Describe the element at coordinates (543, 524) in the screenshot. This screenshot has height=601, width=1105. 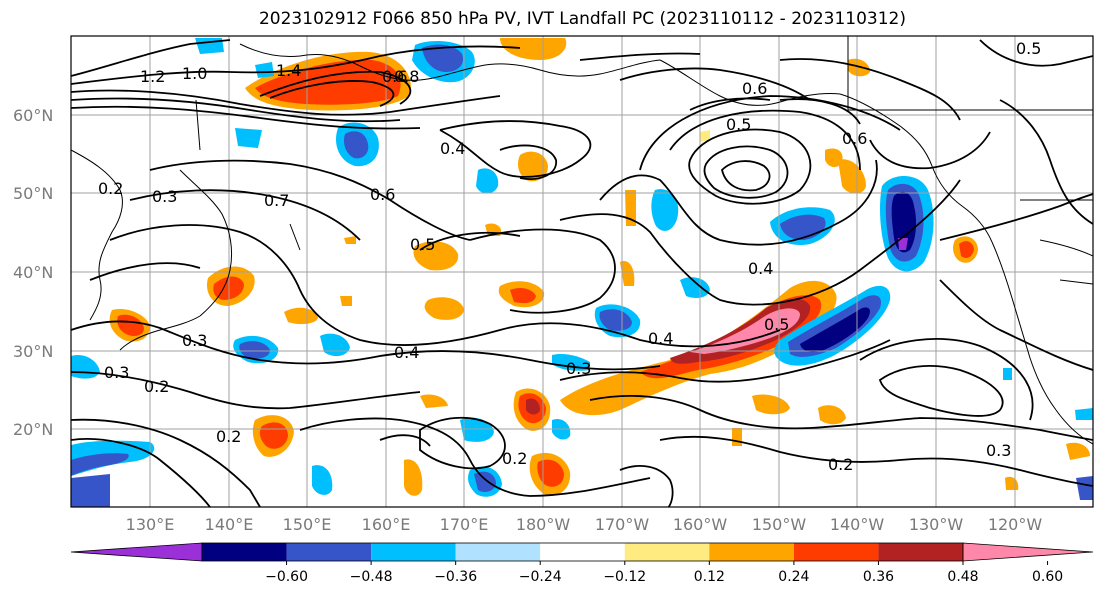
I see `lon-label: 180°W` at that location.